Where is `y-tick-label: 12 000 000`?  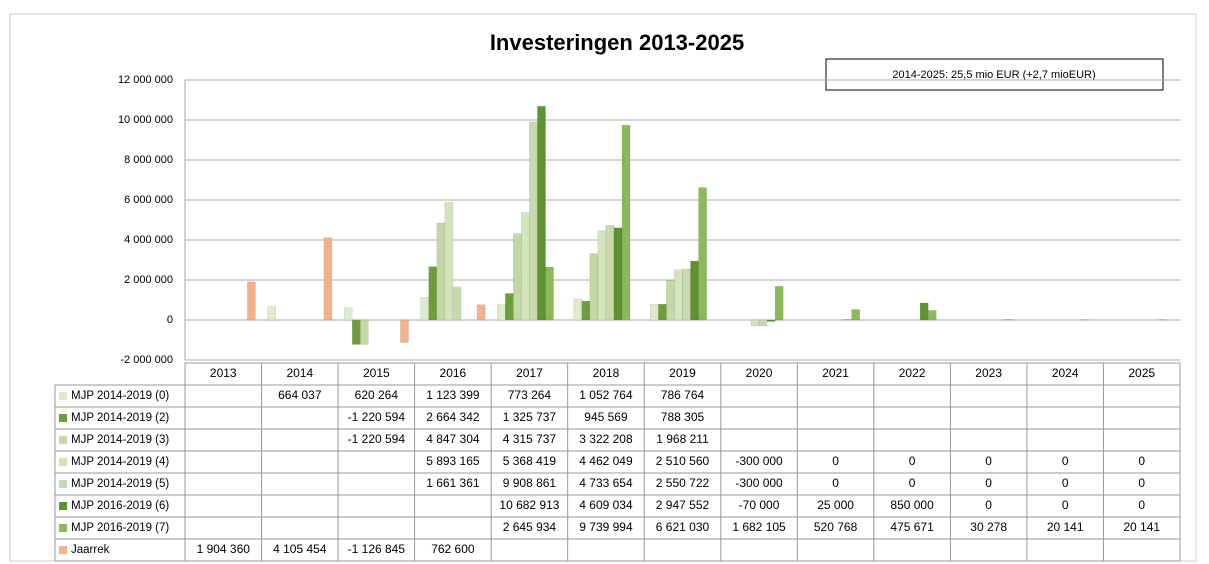
y-tick-label: 12 000 000 is located at coordinates (145, 80).